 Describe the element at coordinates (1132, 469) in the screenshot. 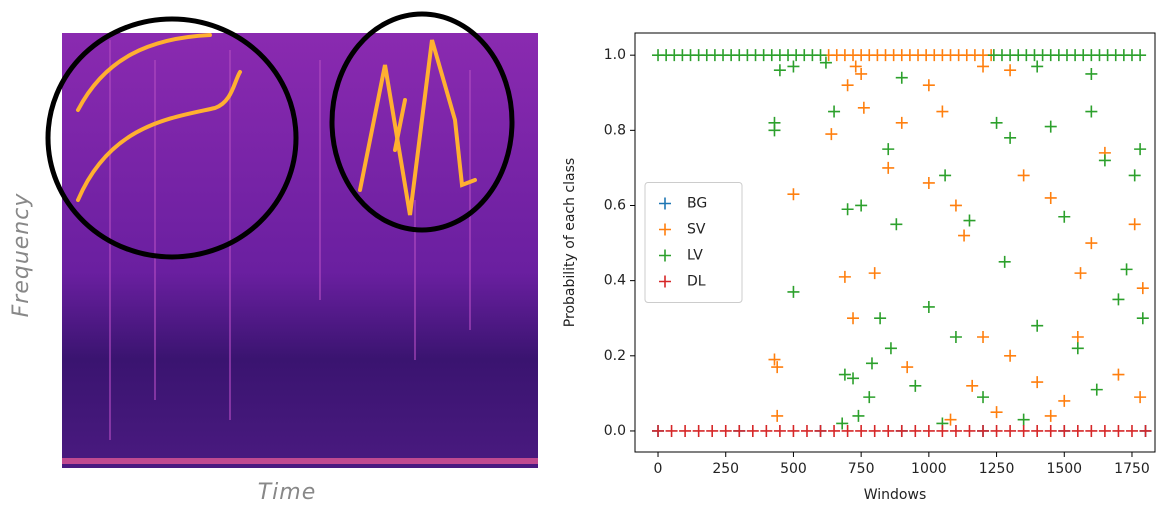

I see `x-tick-label: 1750` at that location.